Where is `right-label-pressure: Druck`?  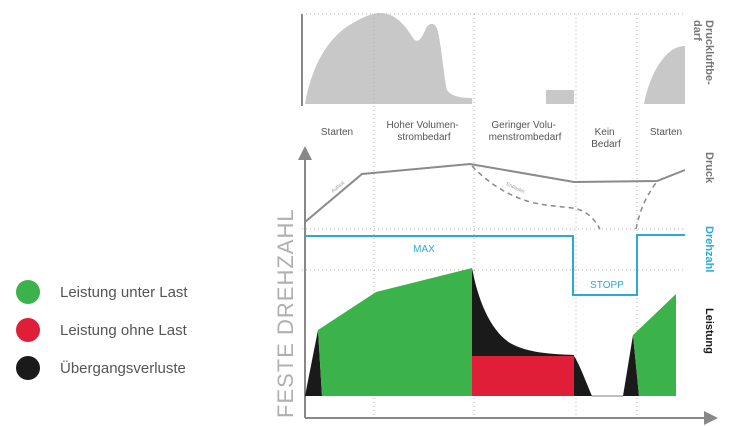 right-label-pressure: Druck is located at coordinates (709, 168).